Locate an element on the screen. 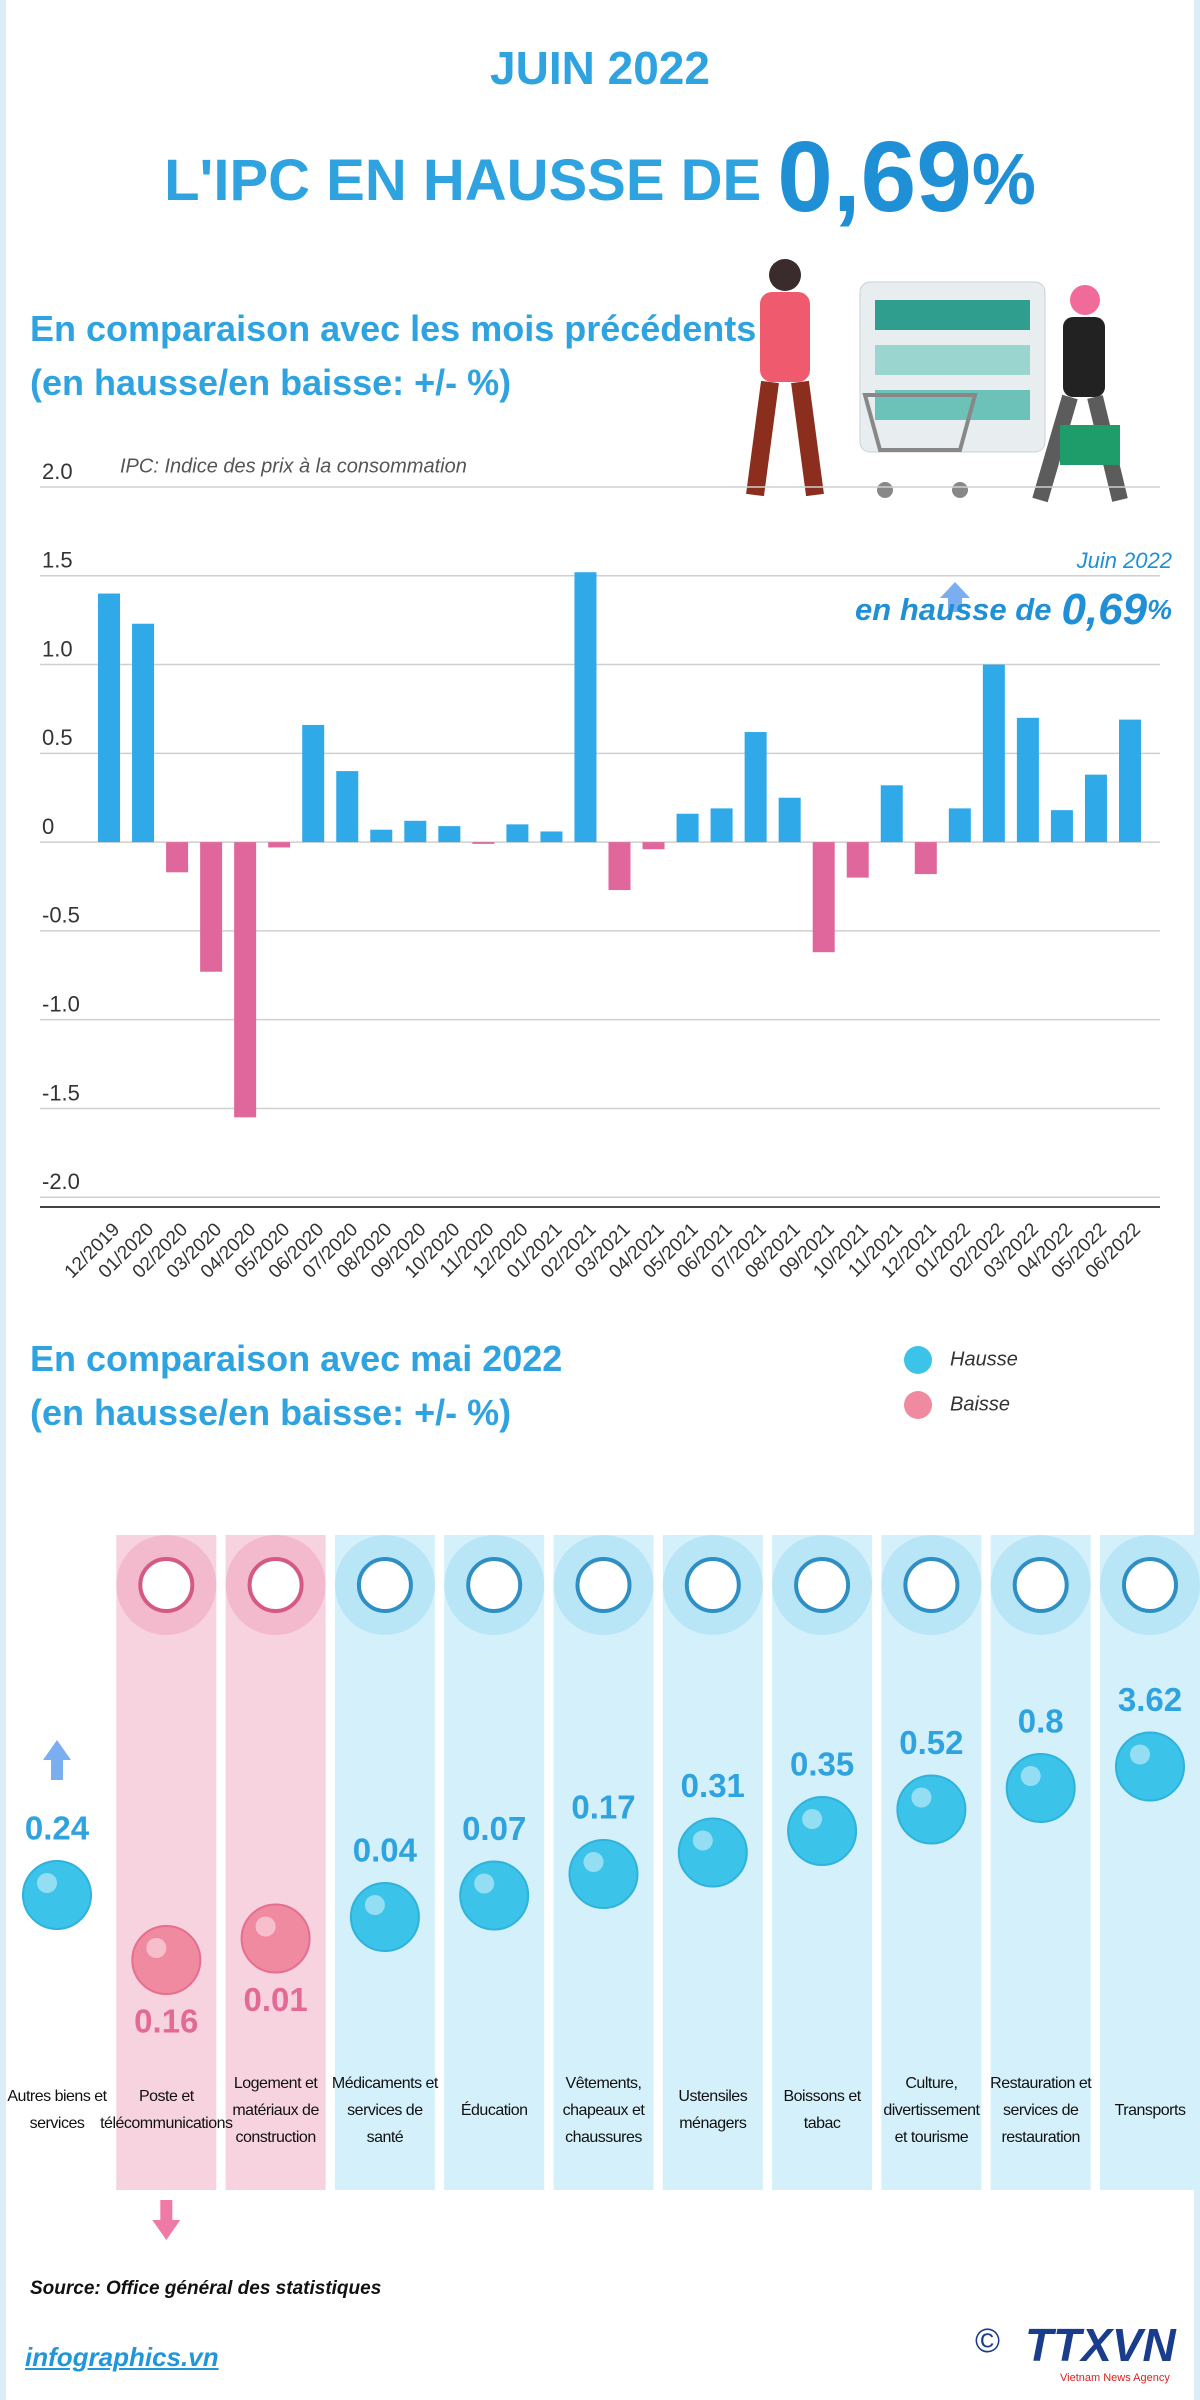  value-label: 0.07 is located at coordinates (494, 1828).